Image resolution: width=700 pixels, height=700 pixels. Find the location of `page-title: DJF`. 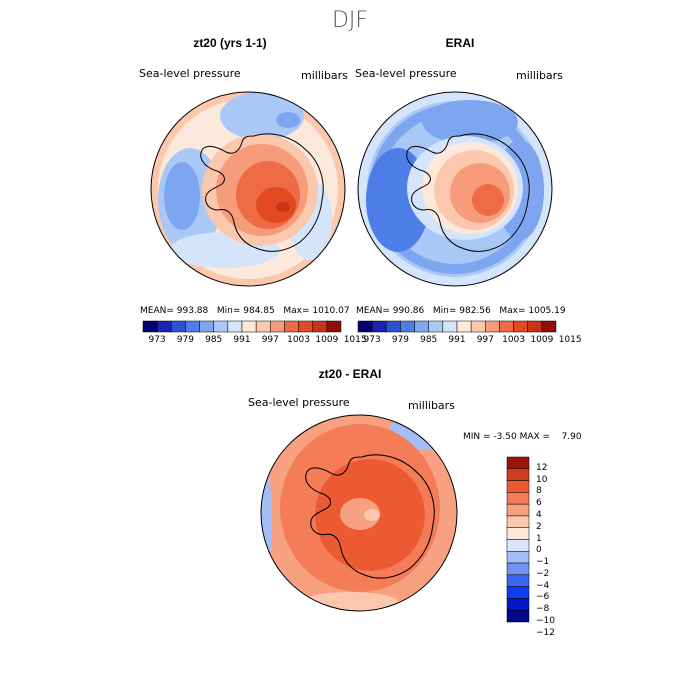

page-title: DJF is located at coordinates (350, 20).